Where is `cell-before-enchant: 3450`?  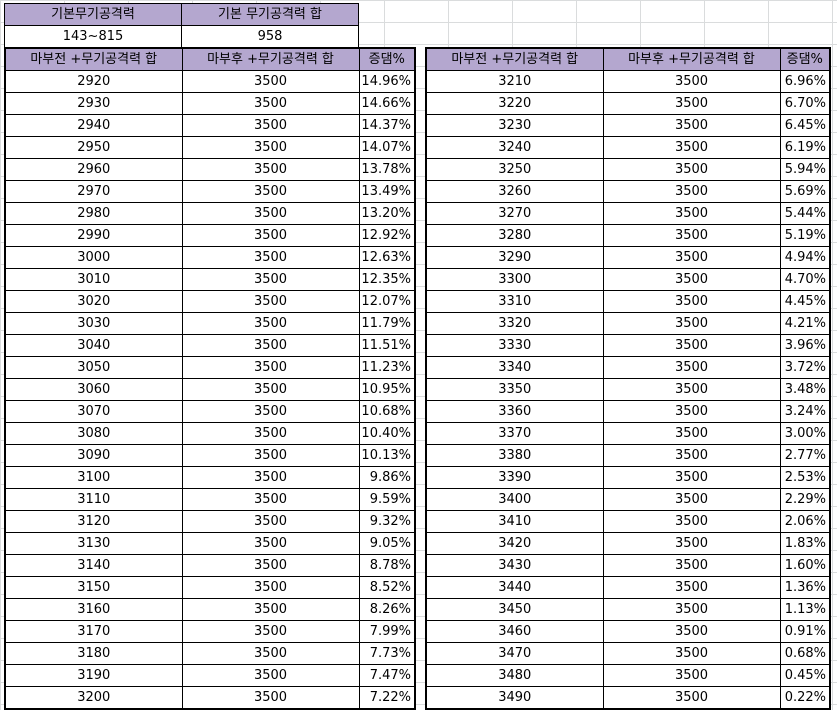
cell-before-enchant: 3450 is located at coordinates (514, 609).